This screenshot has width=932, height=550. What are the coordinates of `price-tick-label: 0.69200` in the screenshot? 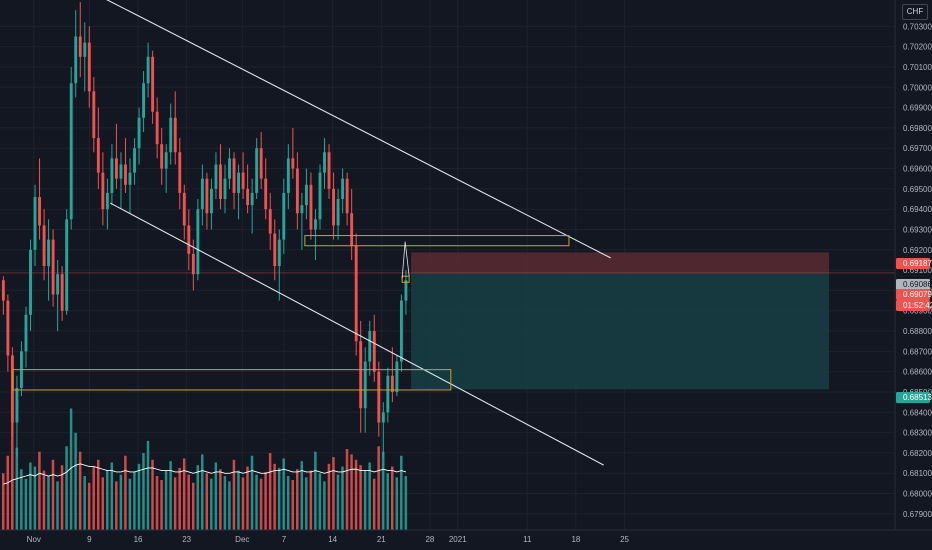 It's located at (917, 250).